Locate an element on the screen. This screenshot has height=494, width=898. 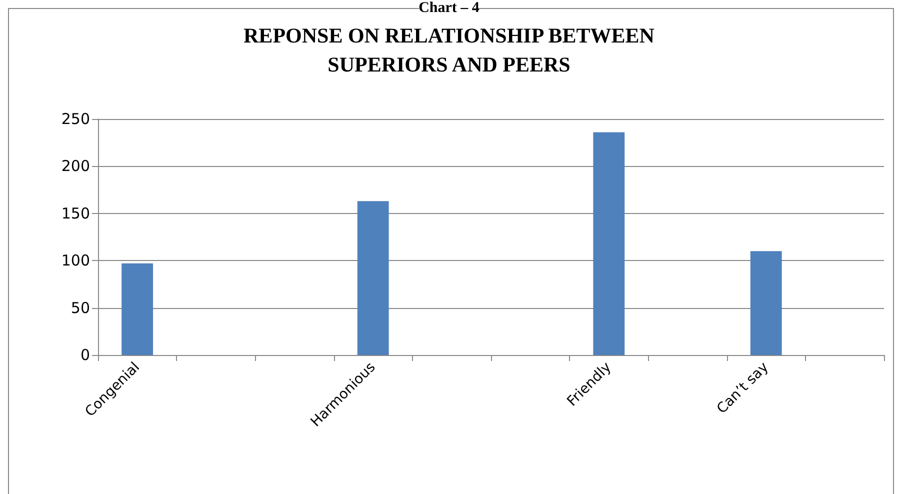
chart-title: REPONSE ON RELATIONSHIP BETWEEN SUPERIORS AND PEERS is located at coordinates (449, 50).